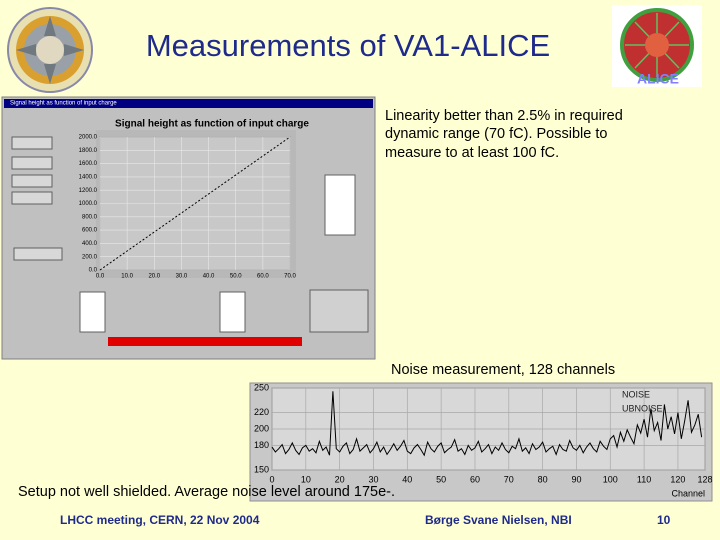  Describe the element at coordinates (642, 408) in the screenshot. I see `legend-entry: UBNOISE` at that location.